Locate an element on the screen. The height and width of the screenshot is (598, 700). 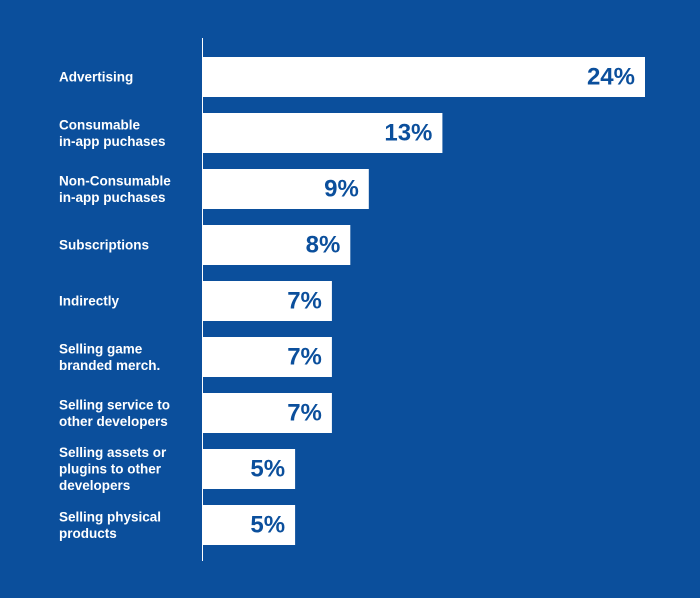
category-label-line: Indirectly is located at coordinates (89, 301).